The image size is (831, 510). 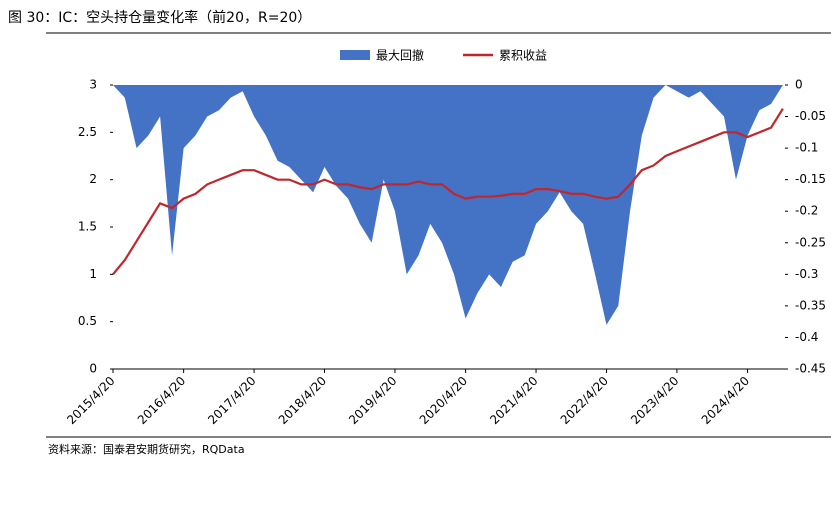 I want to click on y2-tick-label: -0.2, so click(x=806, y=211).